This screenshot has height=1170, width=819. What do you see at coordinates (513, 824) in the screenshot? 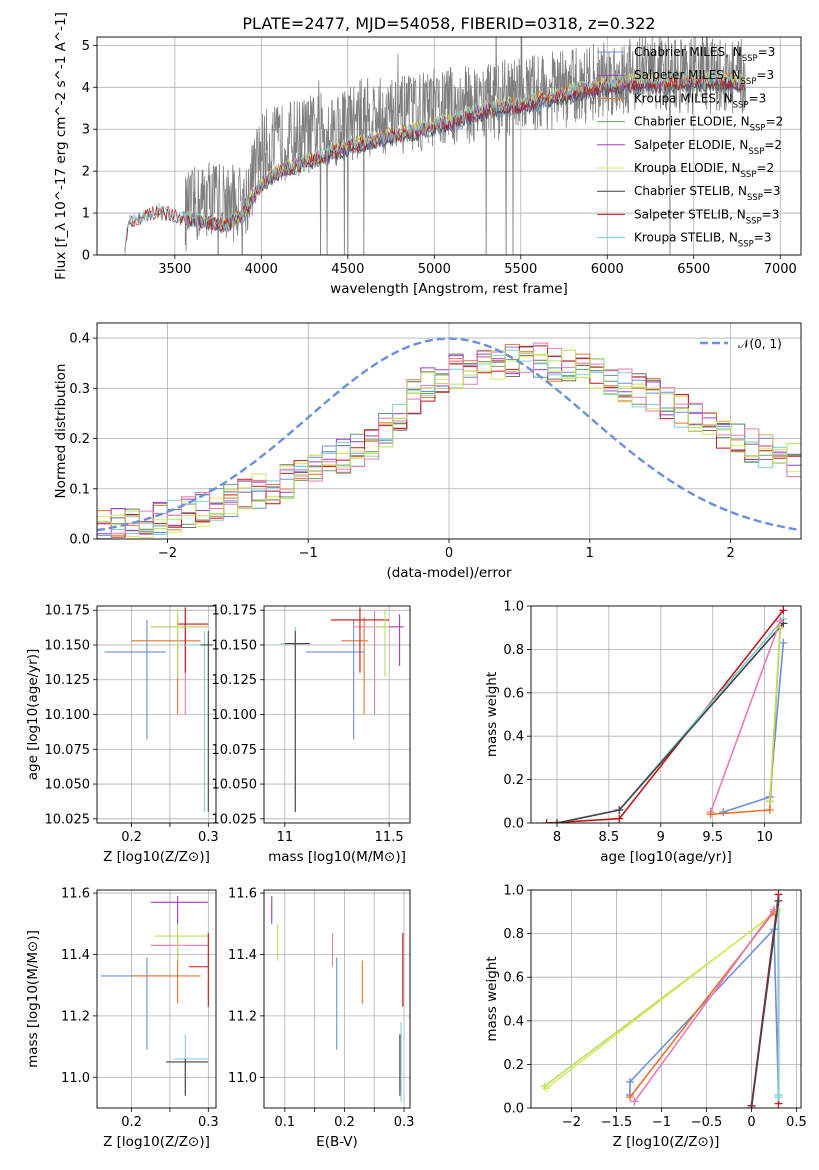
I see `y-tick-label: 0.0` at bounding box center [513, 824].